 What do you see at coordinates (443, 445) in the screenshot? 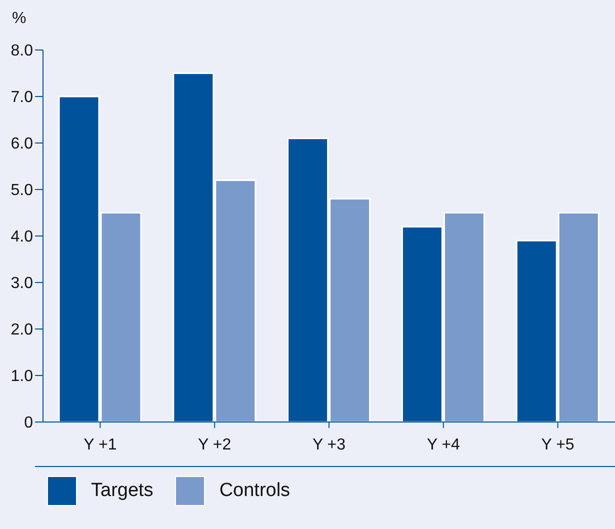
I see `x-tick-label: Y +4` at bounding box center [443, 445].